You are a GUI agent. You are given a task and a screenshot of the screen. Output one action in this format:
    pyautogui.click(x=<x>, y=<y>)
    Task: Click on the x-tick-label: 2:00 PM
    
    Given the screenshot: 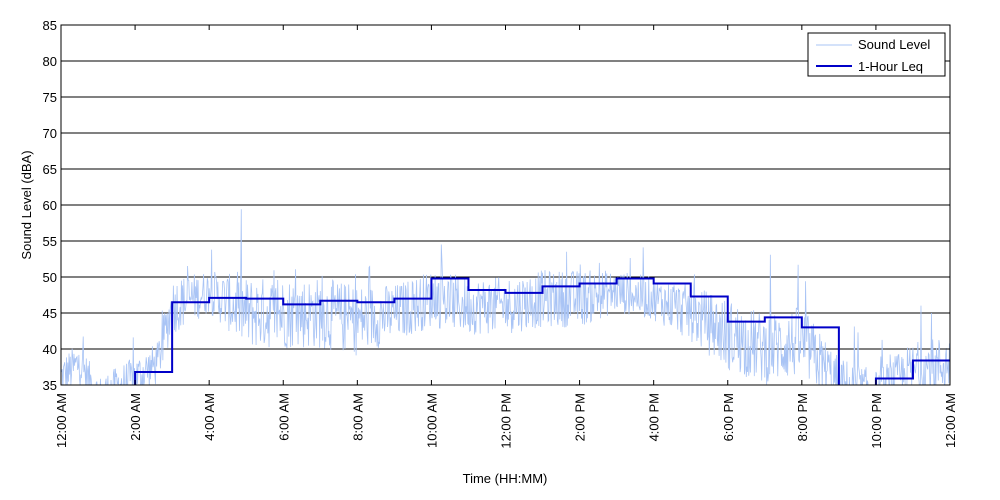 What is the action you would take?
    pyautogui.click(x=580, y=417)
    